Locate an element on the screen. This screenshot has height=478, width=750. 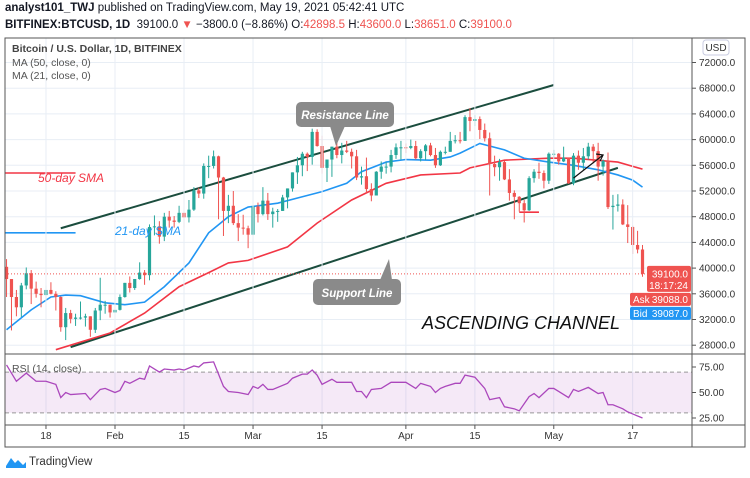
price-change: −3800.0 (−8.86%) is located at coordinates (242, 25).